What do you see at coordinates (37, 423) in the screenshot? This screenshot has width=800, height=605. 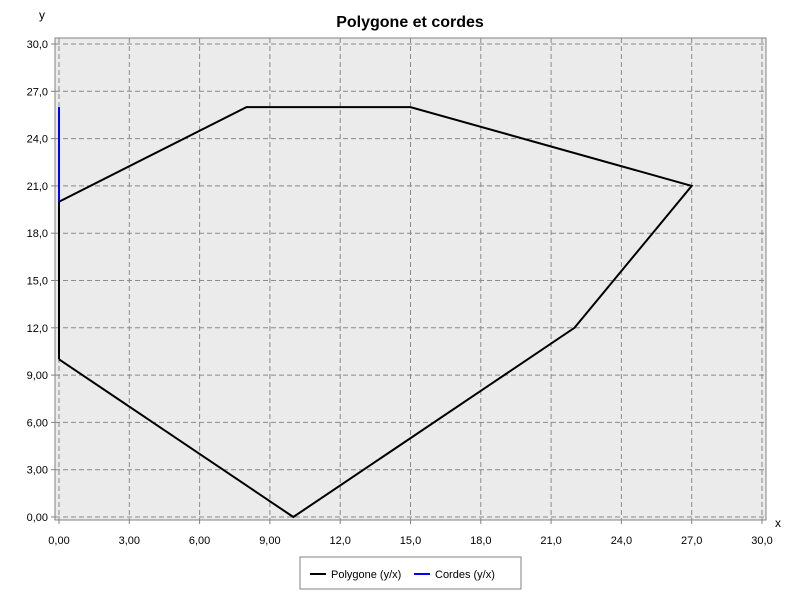 I see `y-tick-label: 6,00` at bounding box center [37, 423].